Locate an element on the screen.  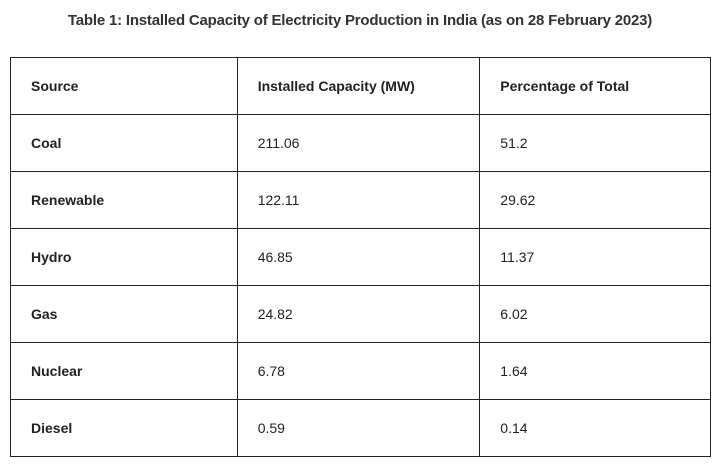
capacity-cell: 0.59 is located at coordinates (358, 428).